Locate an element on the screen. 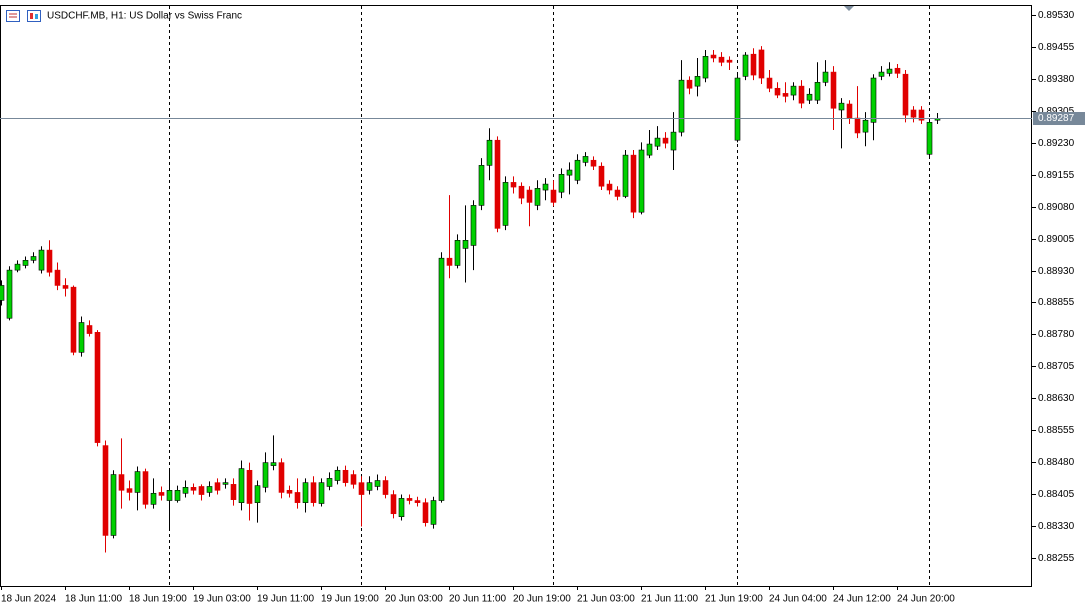 This screenshot has height=611, width=1086. current-price-box is located at coordinates (1059, 119).